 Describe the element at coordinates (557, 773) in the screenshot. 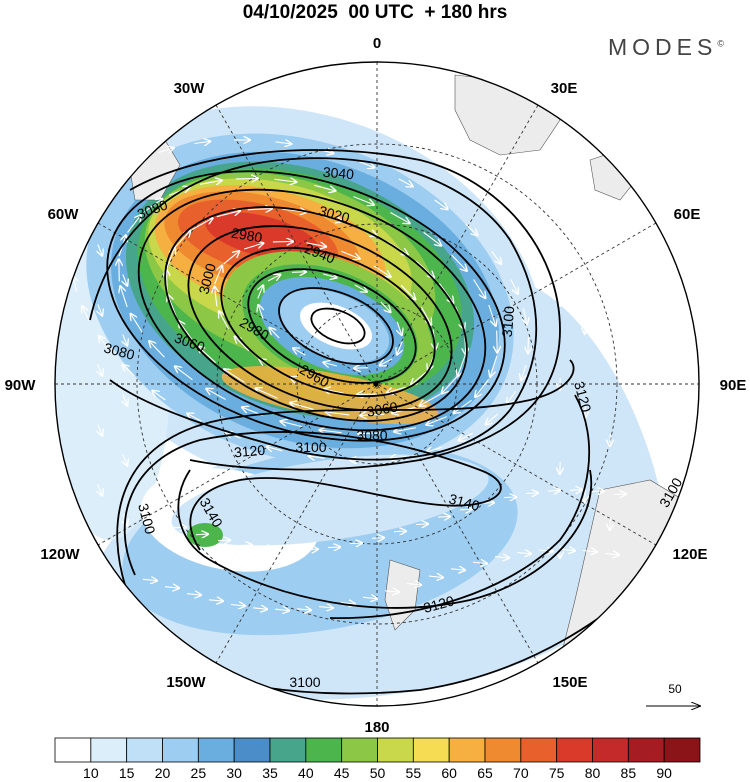

I see `colorbar-tick-label: 75` at that location.